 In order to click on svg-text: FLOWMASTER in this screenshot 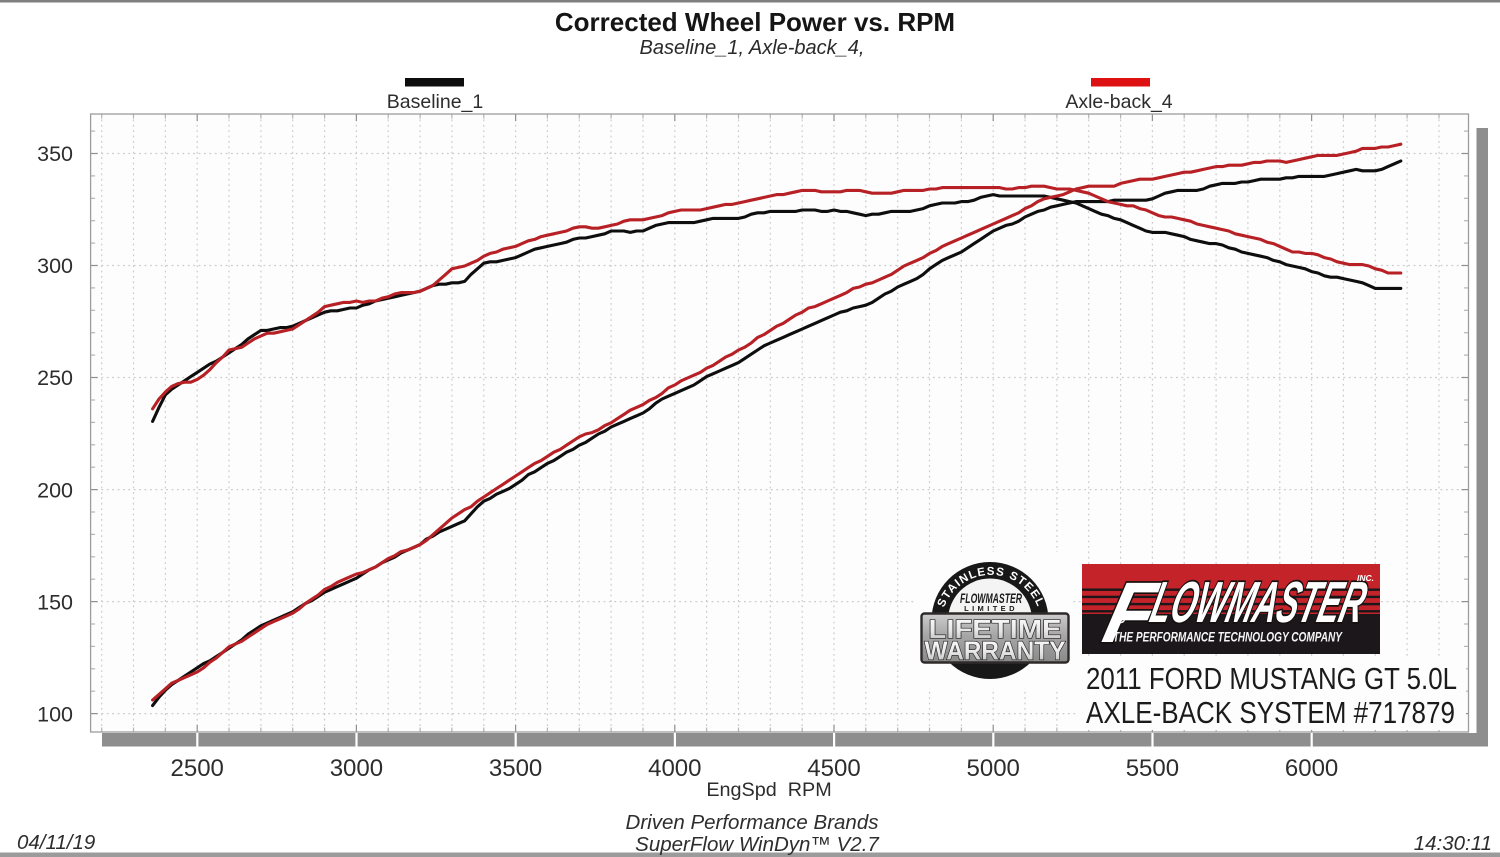, I will do `click(991, 598)`.